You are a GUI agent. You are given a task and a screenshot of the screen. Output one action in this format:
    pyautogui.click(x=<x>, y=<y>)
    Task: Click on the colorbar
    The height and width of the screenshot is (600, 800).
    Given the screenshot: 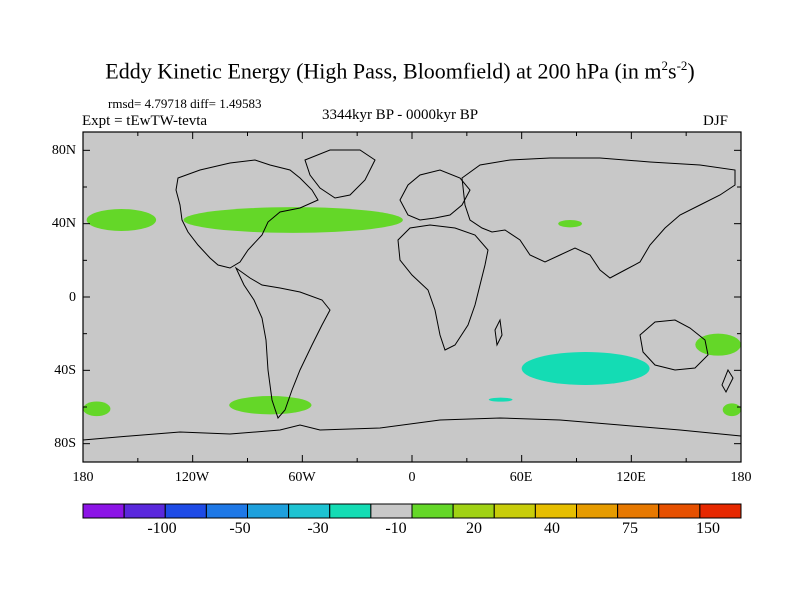 What is the action you would take?
    pyautogui.click(x=412, y=511)
    